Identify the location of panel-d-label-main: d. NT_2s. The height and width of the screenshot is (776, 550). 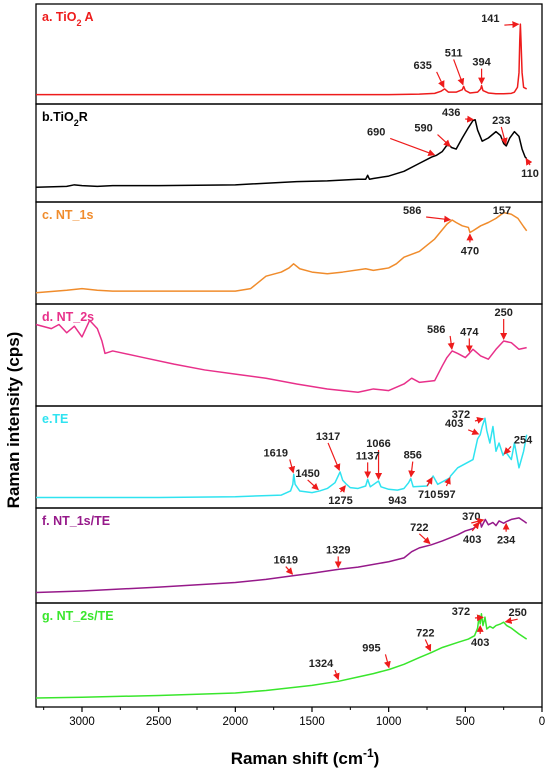
(68, 317).